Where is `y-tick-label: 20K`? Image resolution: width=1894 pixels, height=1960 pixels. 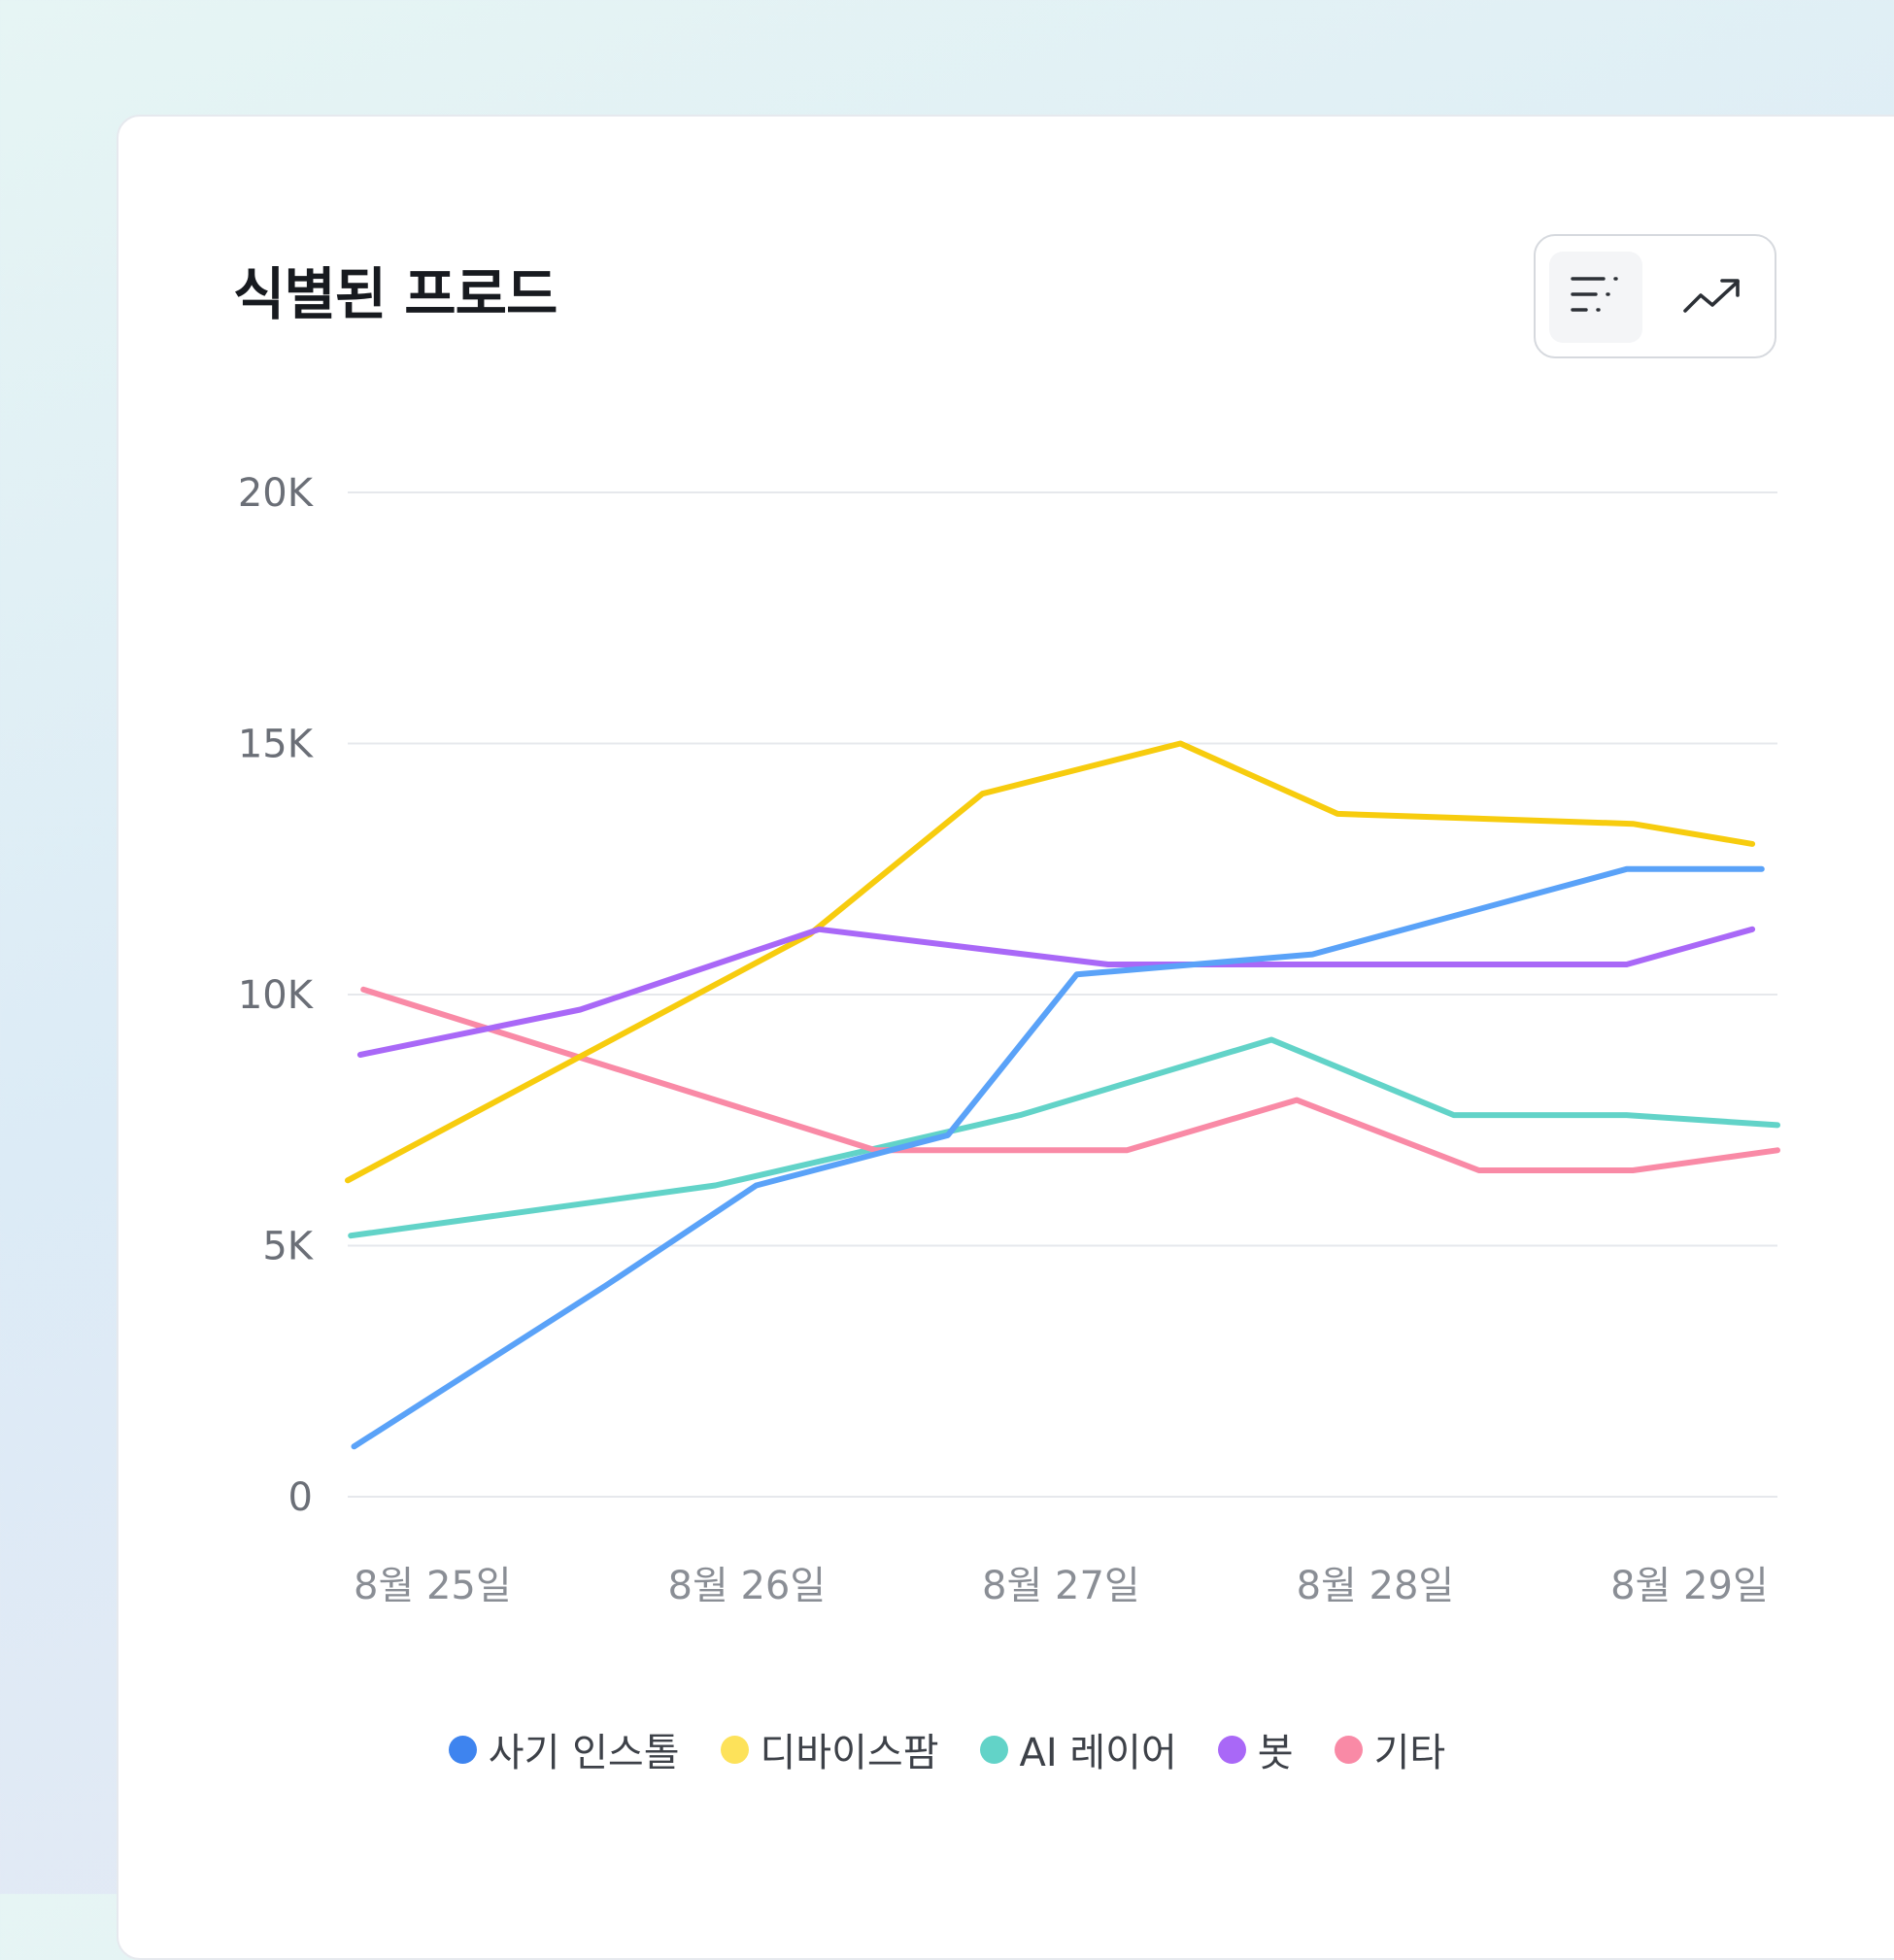
y-tick-label: 20K is located at coordinates (276, 493).